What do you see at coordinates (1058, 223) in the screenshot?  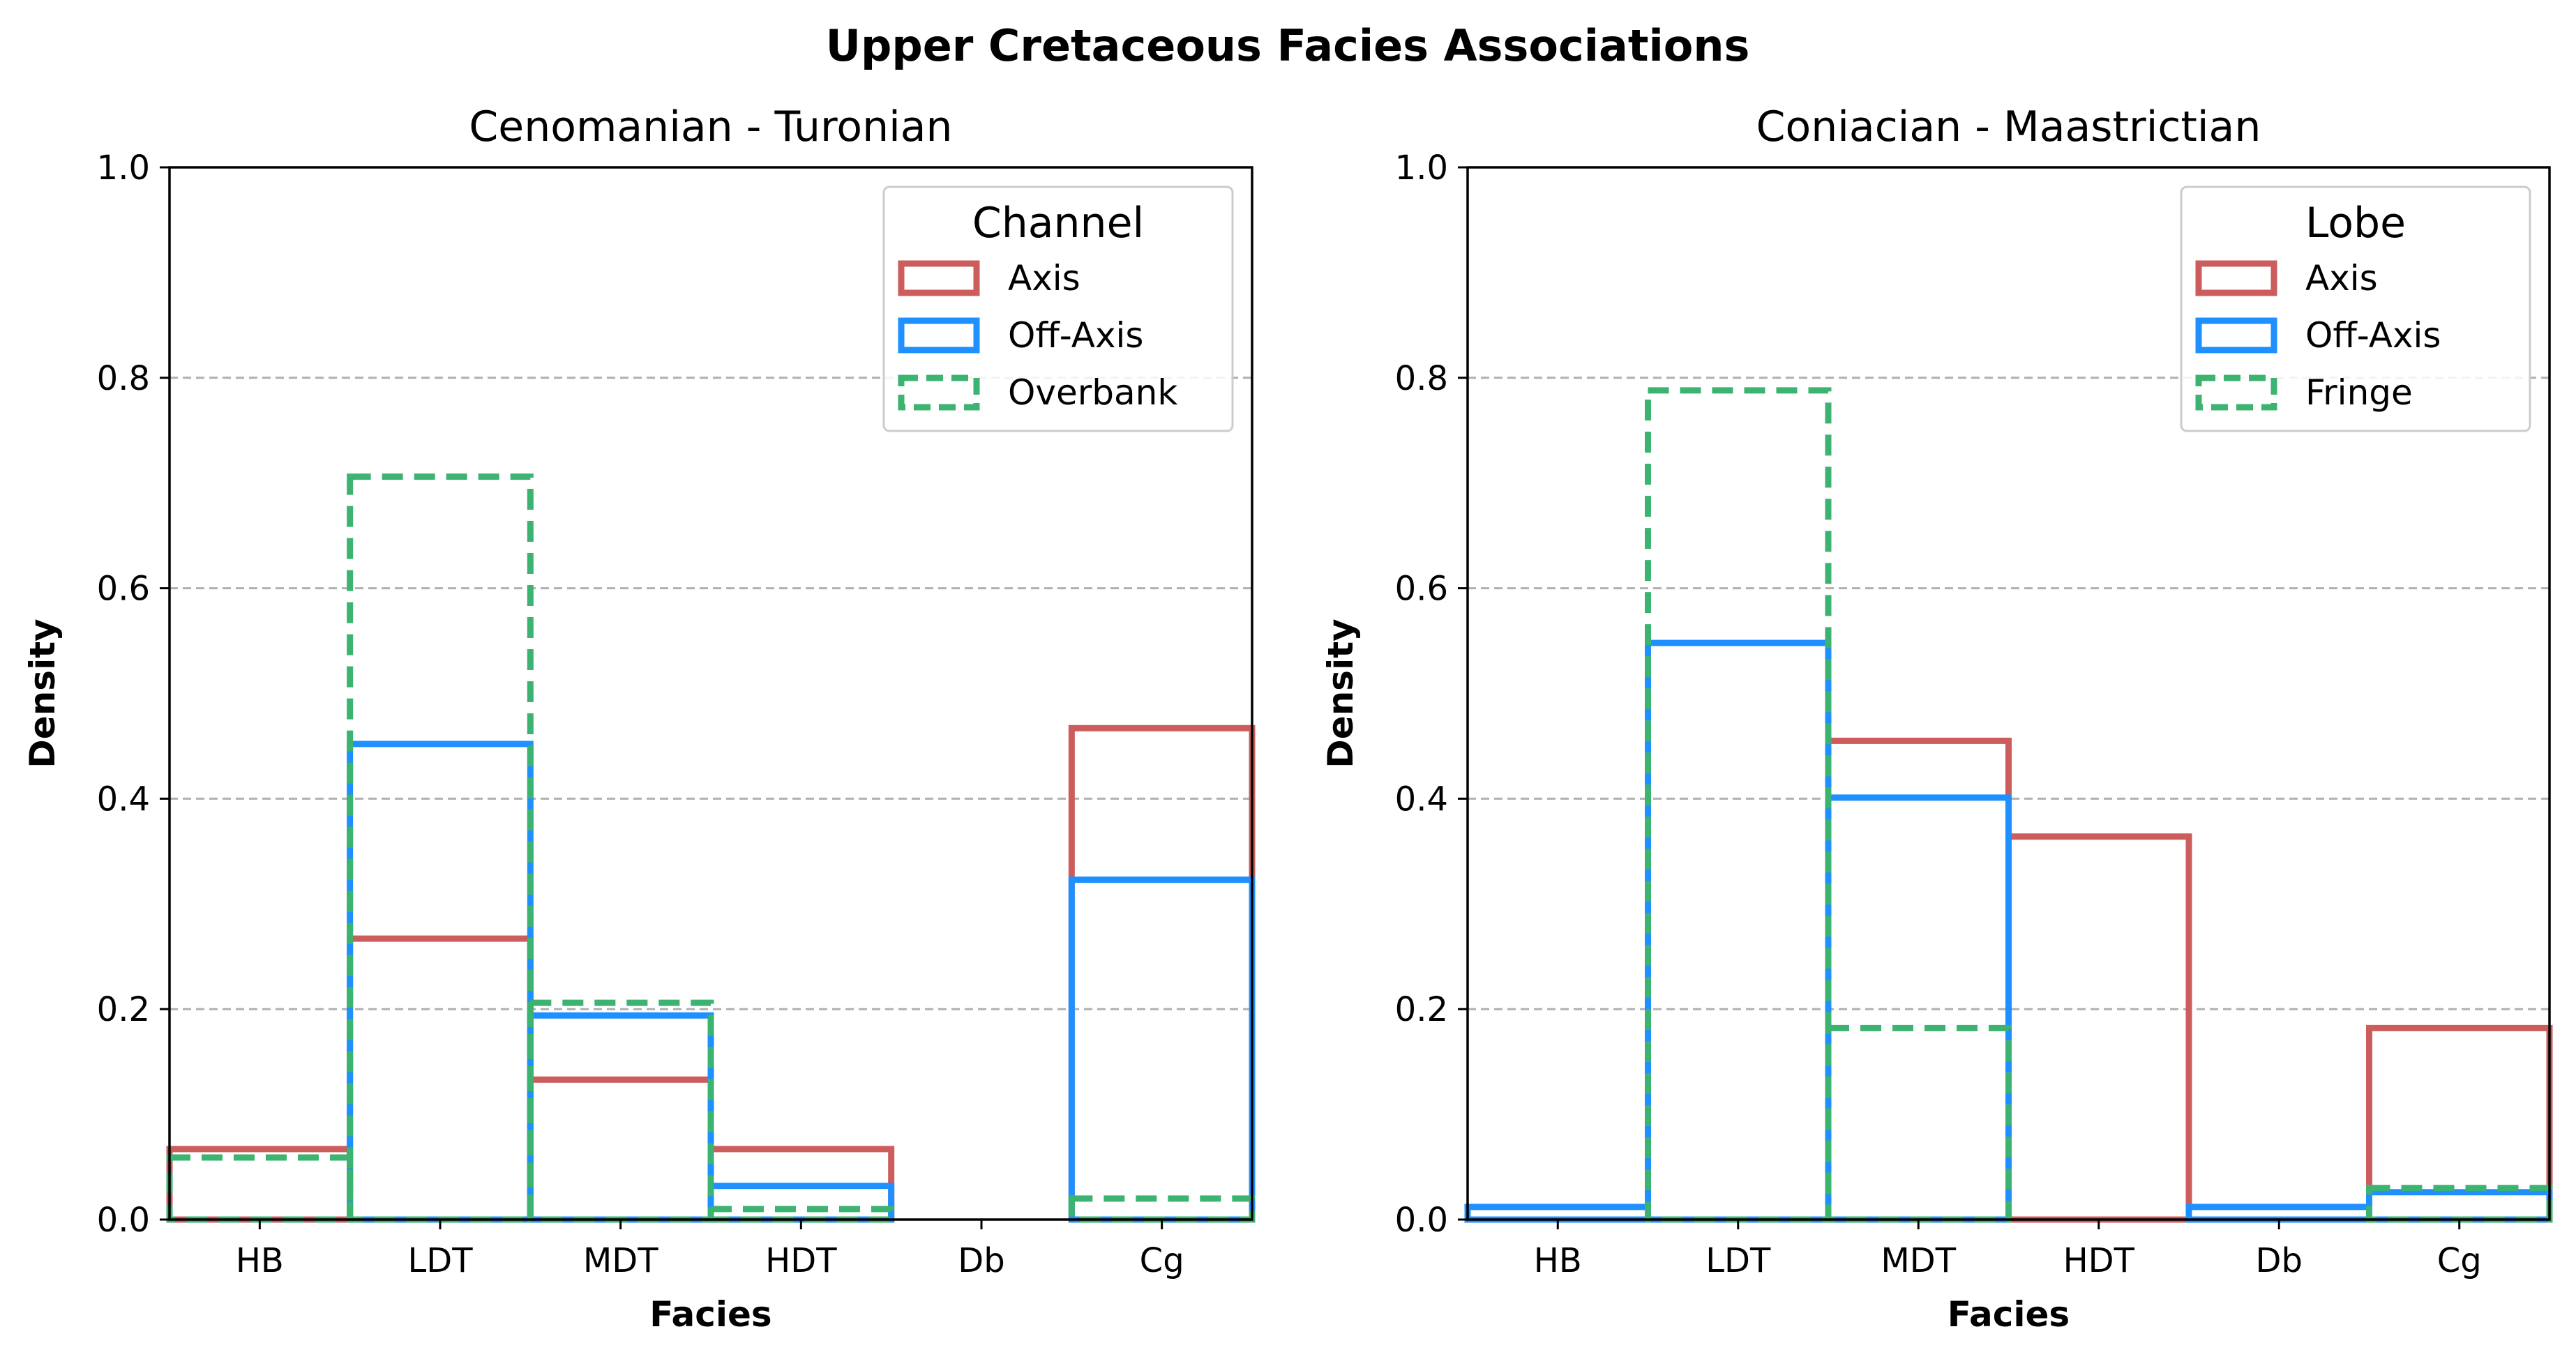 I see `legend-title: Channel` at bounding box center [1058, 223].